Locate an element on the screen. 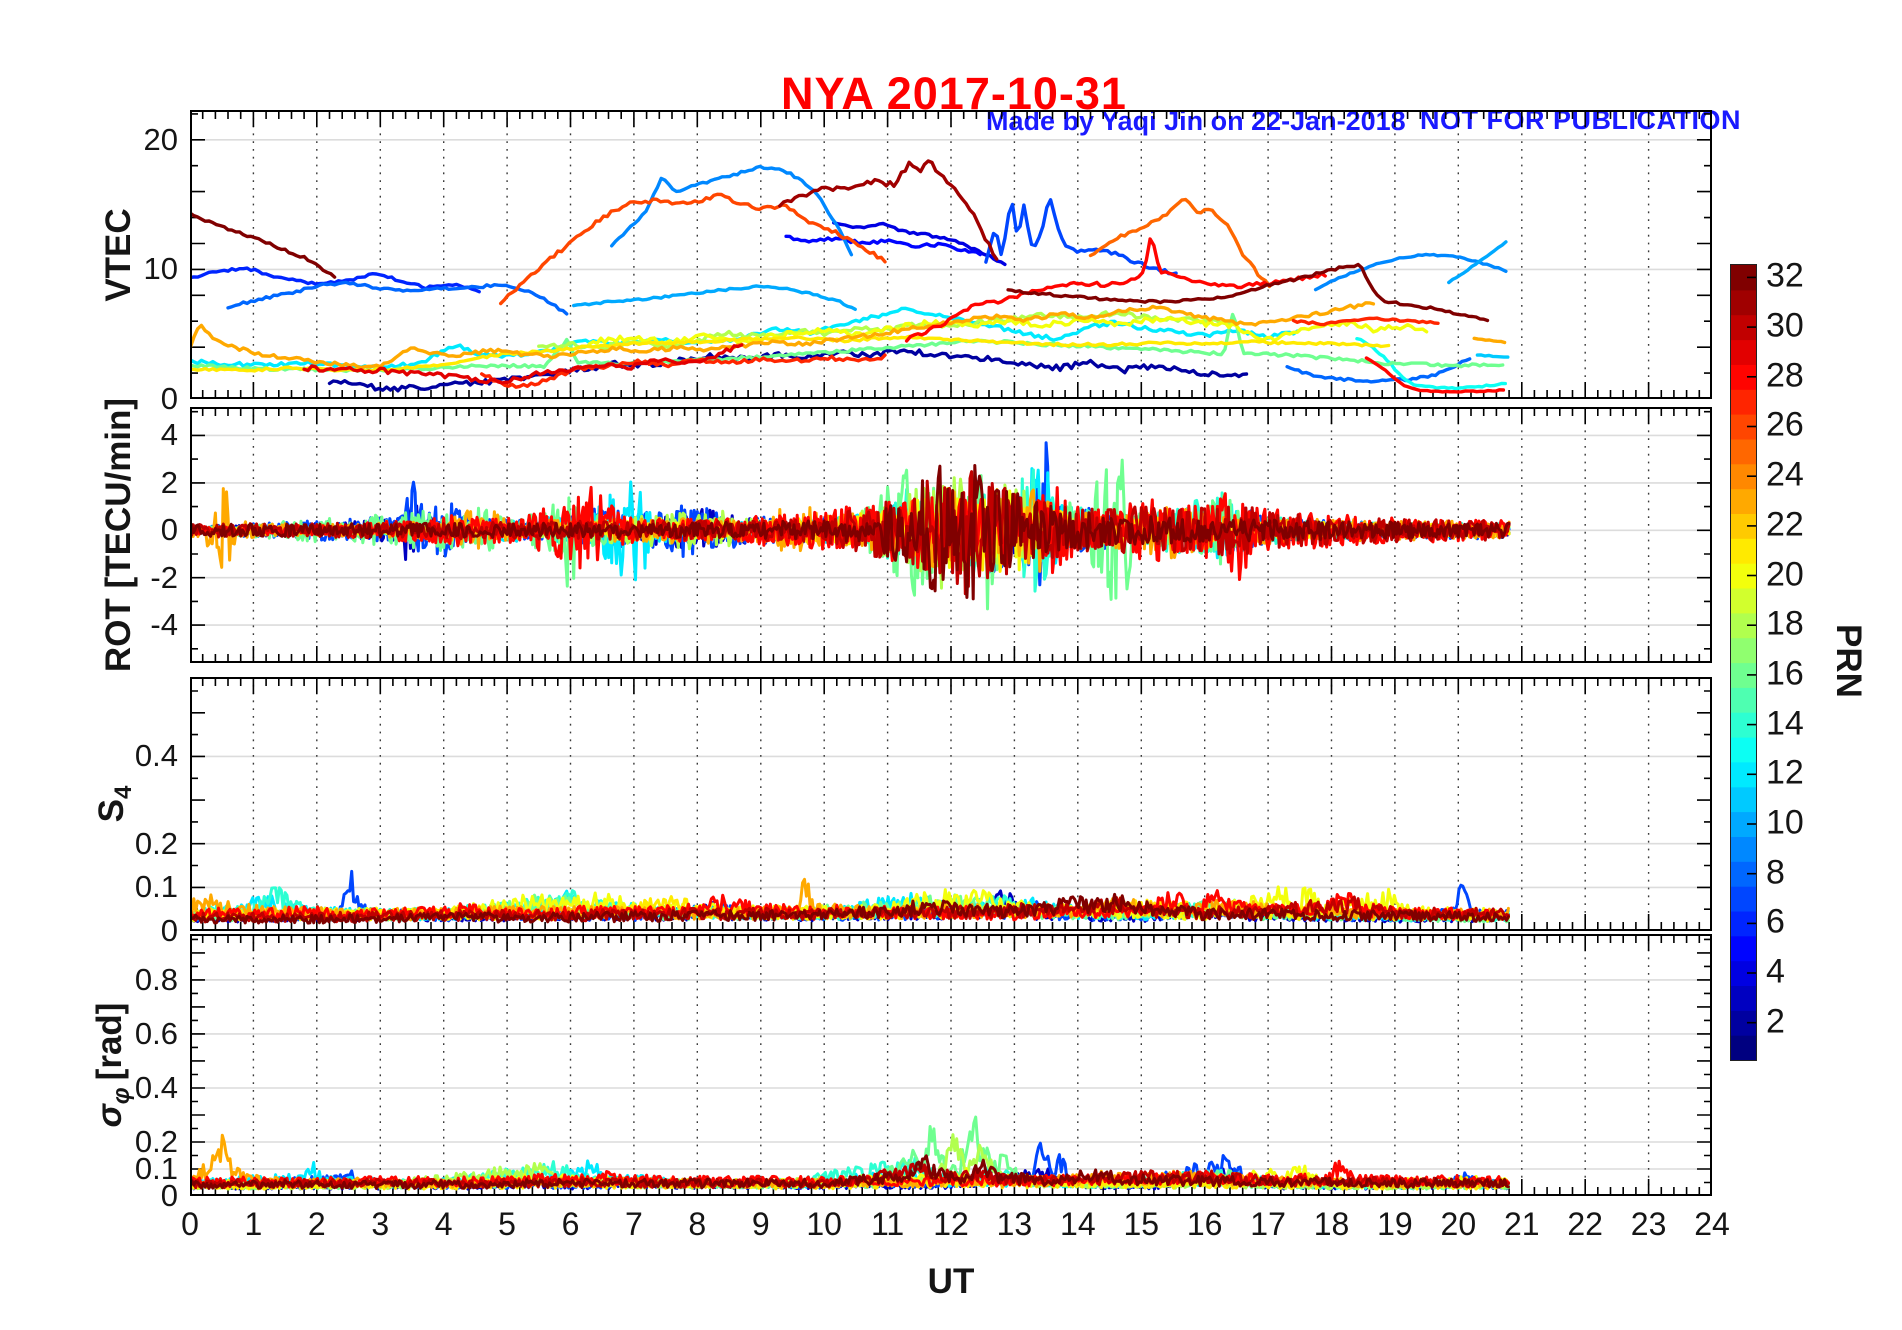 This screenshot has height=1330, width=1902. x-tick-label: 10 is located at coordinates (824, 1224).